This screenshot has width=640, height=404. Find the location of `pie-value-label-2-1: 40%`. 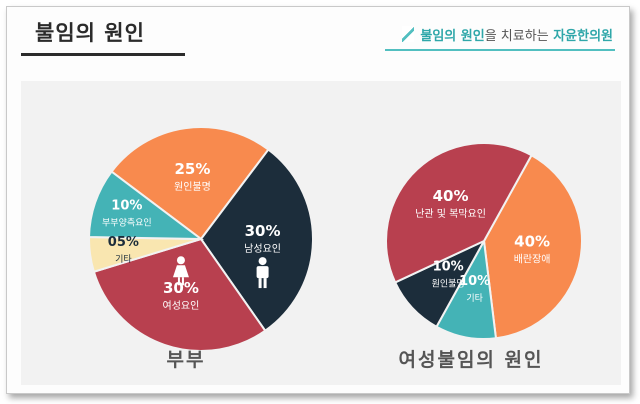

pie-value-label-2-1: 40% is located at coordinates (532, 241).